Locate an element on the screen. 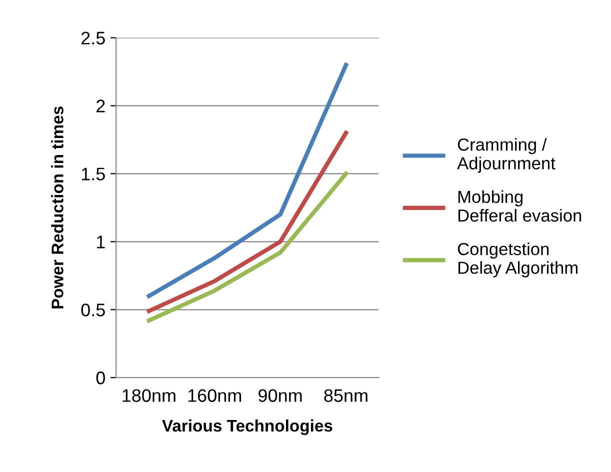 The width and height of the screenshot is (611, 472). y-tick-label: 1.5 is located at coordinates (93, 174).